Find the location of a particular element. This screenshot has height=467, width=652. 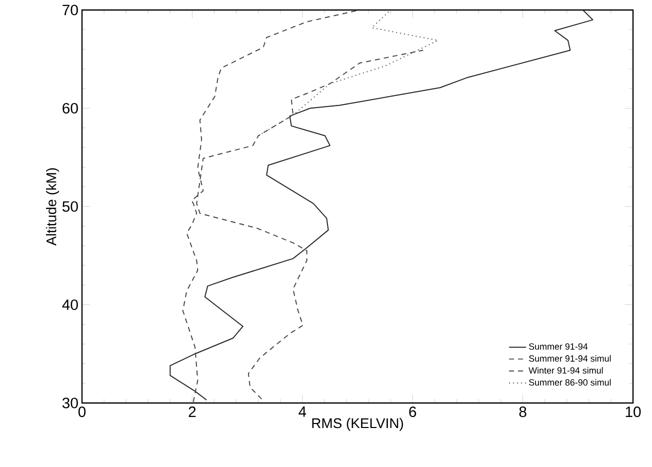

y-tick-label: 70 is located at coordinates (70, 10).